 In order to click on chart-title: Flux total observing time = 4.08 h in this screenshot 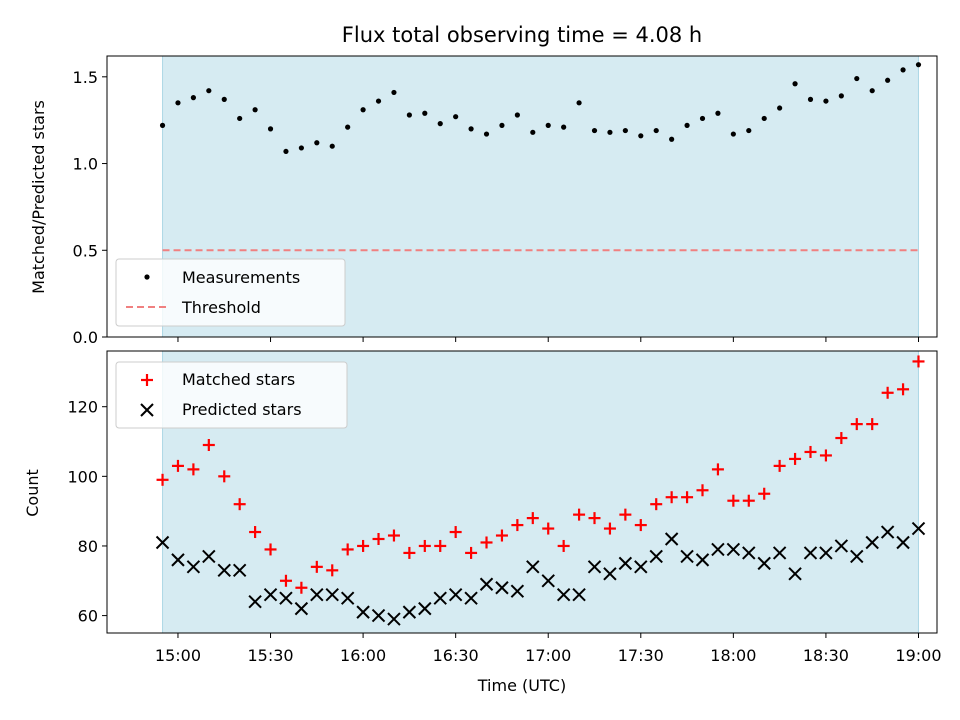, I will do `click(522, 35)`.